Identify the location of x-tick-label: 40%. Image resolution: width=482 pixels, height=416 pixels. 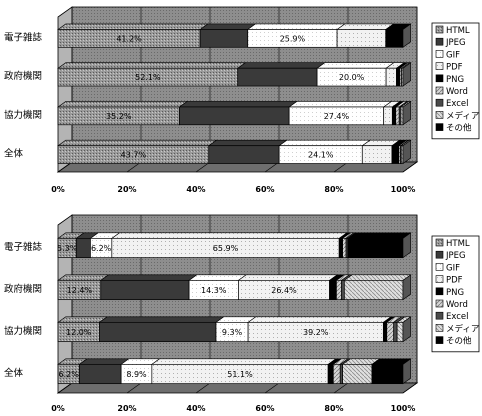
(195, 408).